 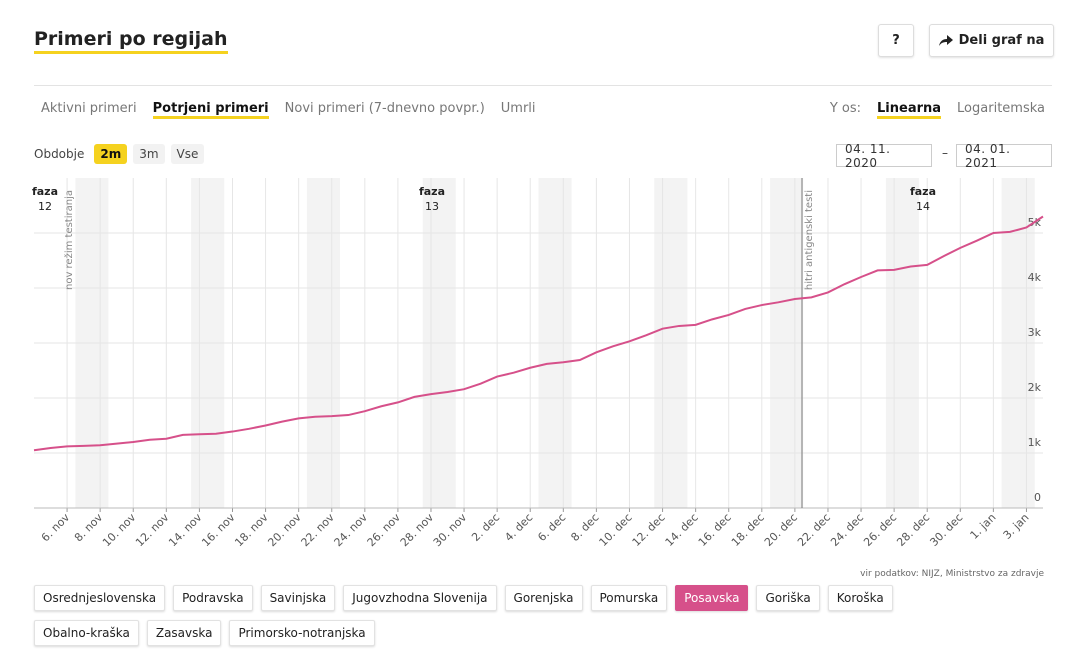 What do you see at coordinates (923, 206) in the screenshot?
I see `phase-number: 14` at bounding box center [923, 206].